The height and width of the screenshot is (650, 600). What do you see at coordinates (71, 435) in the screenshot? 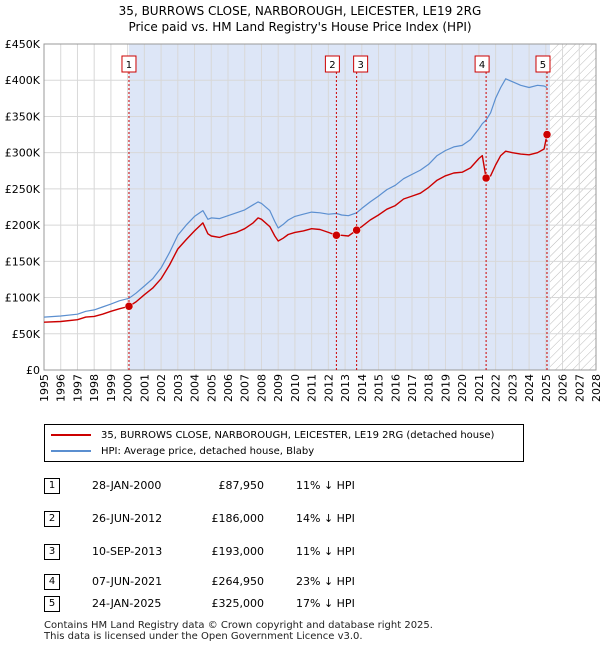
I see `legend-swatch-property` at bounding box center [71, 435].